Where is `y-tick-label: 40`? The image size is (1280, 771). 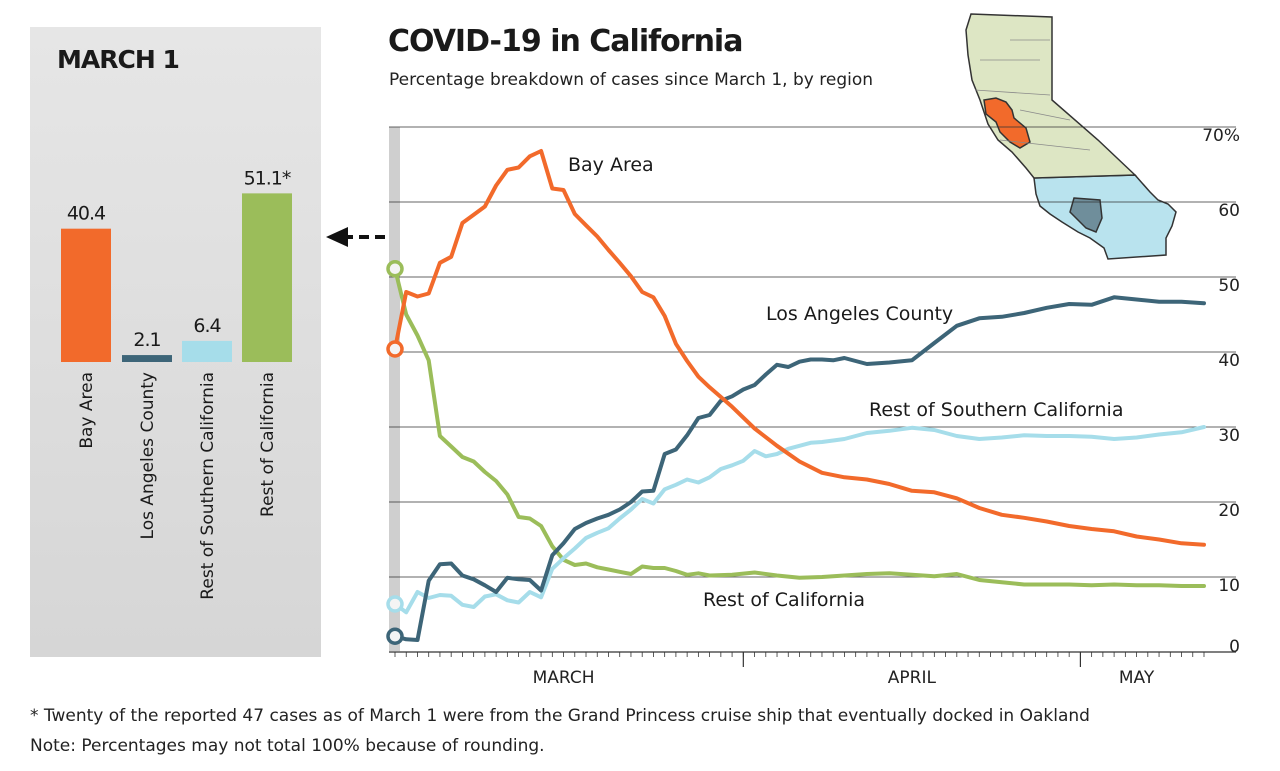
y-tick-label: 40 is located at coordinates (1229, 361).